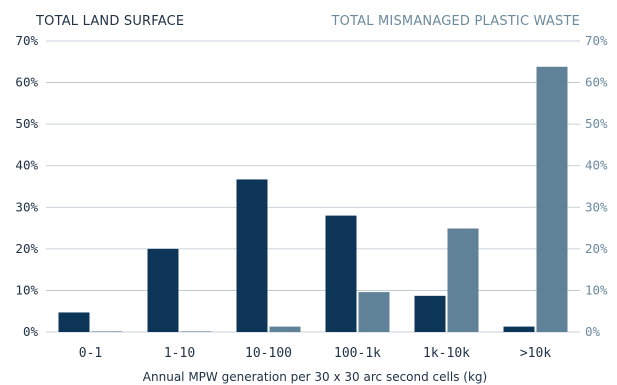 The width and height of the screenshot is (617, 385). Describe the element at coordinates (90, 353) in the screenshot. I see `x-axis-category-label: 0-1` at that location.